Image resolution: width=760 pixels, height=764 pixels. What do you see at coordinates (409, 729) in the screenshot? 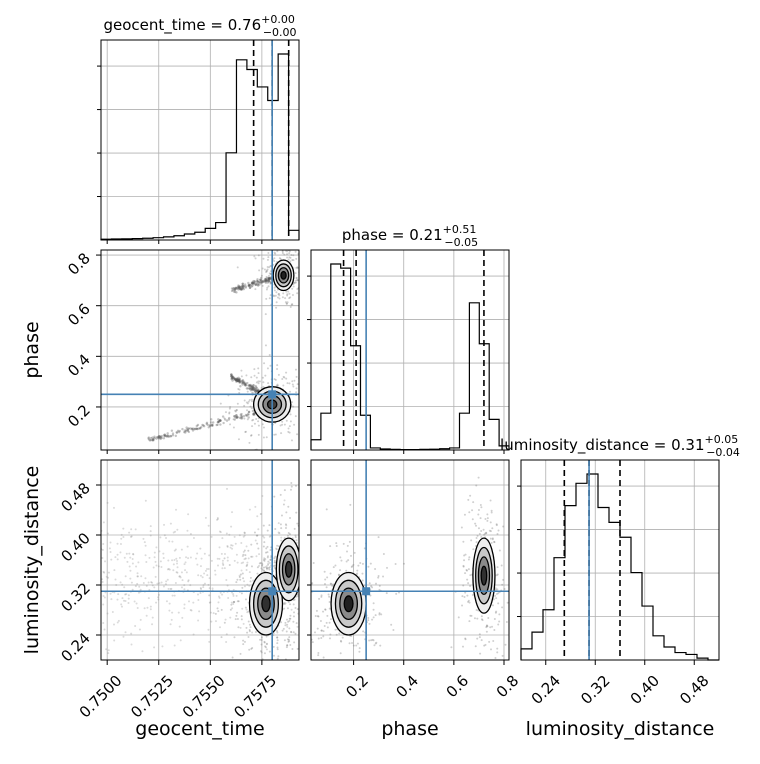
I see `x-axis-label-phase: phase` at bounding box center [409, 729].